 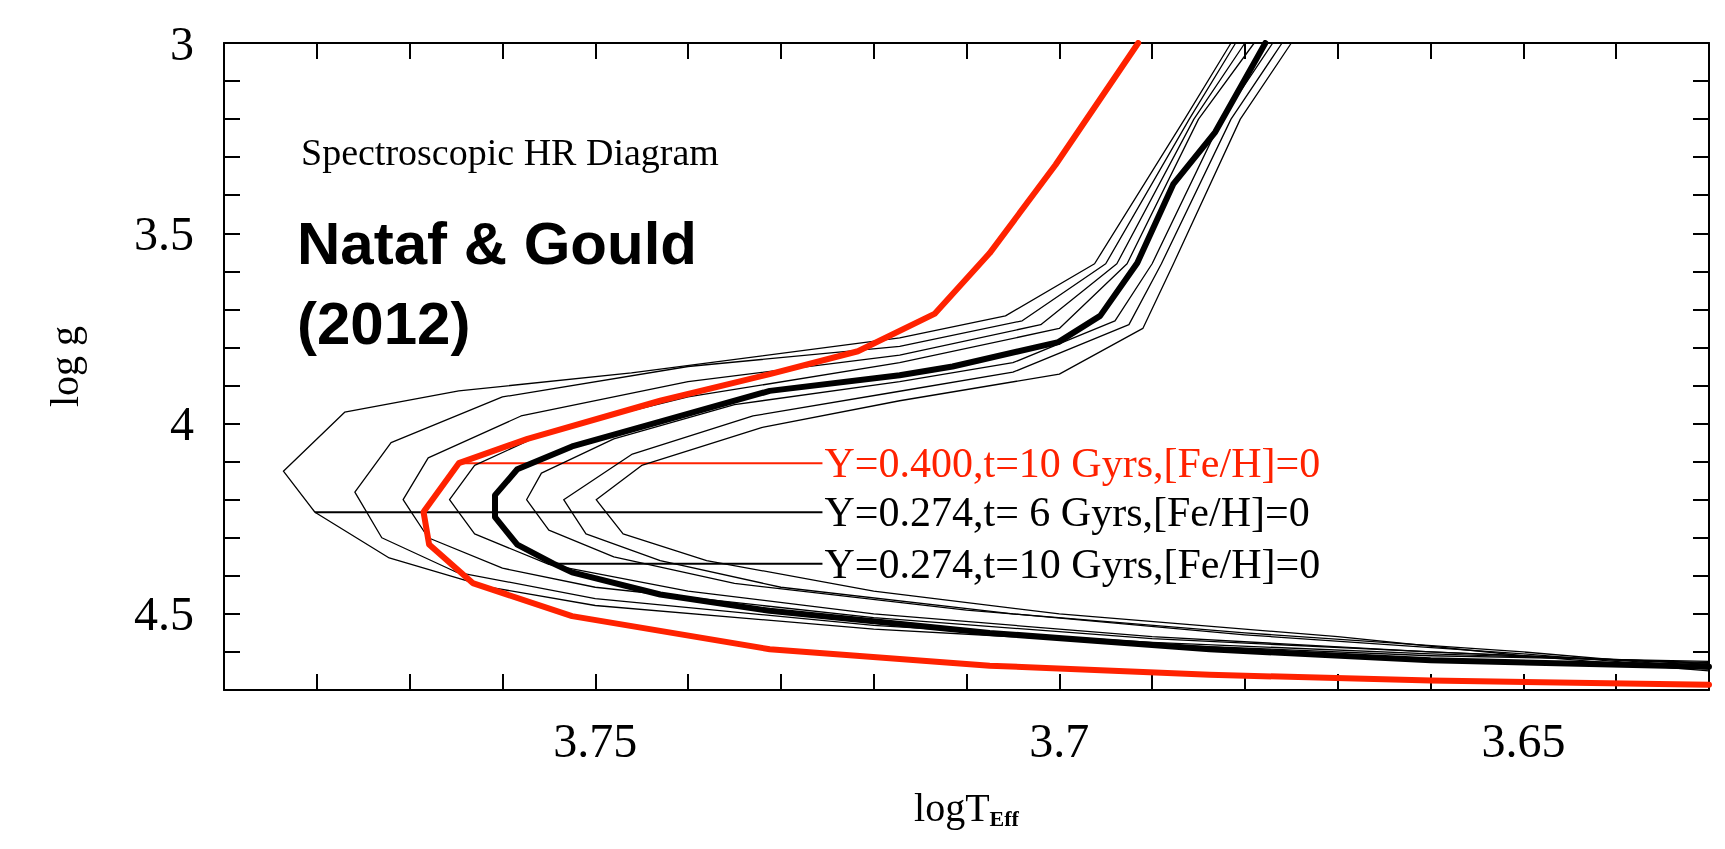 I want to click on x-tick-label: 3.65, so click(x=1523, y=740).